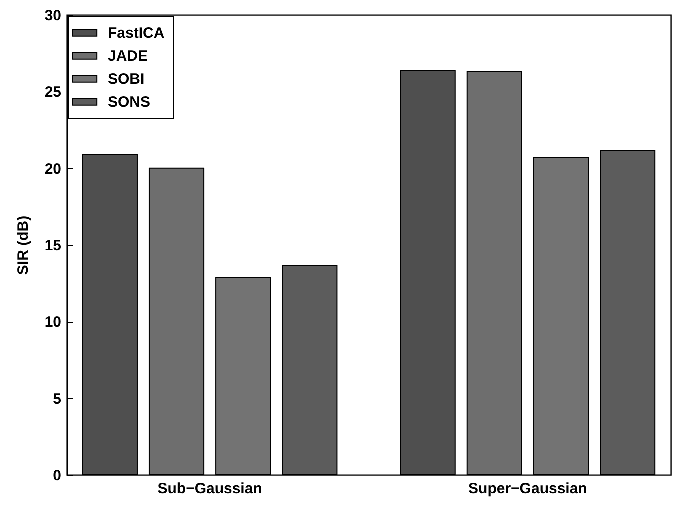 The image size is (673, 506). I want to click on y-tick-label: 15, so click(53, 246).